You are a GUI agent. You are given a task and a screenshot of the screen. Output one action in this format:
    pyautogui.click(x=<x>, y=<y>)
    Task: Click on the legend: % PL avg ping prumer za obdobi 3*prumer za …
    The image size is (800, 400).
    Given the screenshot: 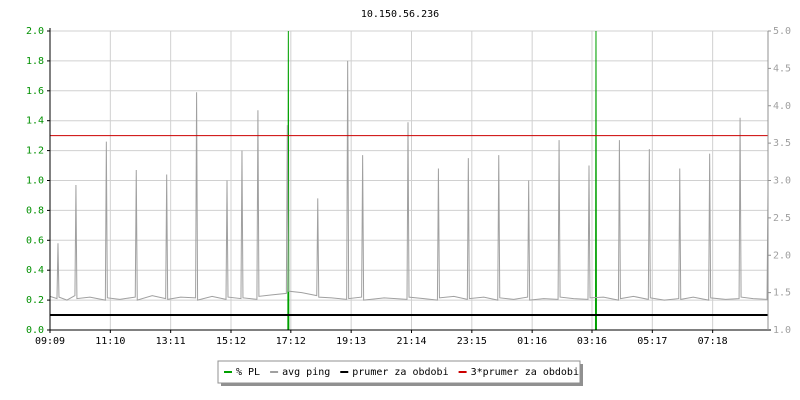 What is the action you would take?
    pyautogui.click(x=401, y=372)
    